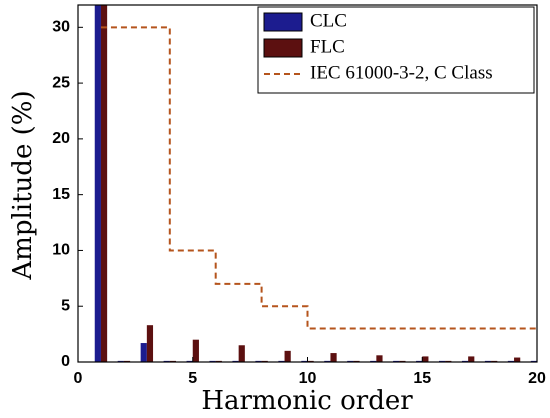 This screenshot has height=418, width=550. What do you see at coordinates (61, 250) in the screenshot?
I see `y-tick-label: 10` at bounding box center [61, 250].